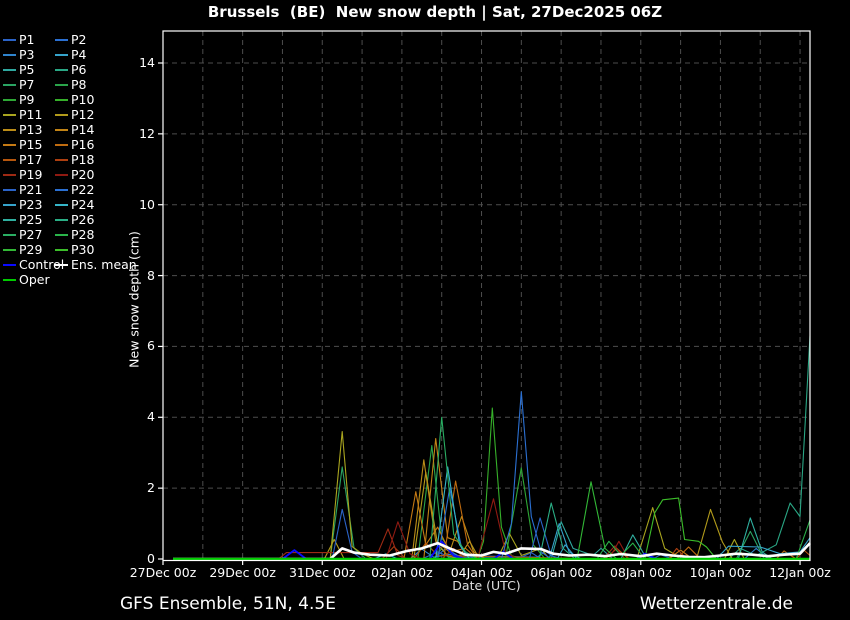 The height and width of the screenshot is (620, 850). Describe the element at coordinates (322, 572) in the screenshot. I see `x-tick-label: 31Dec 00z` at that location.